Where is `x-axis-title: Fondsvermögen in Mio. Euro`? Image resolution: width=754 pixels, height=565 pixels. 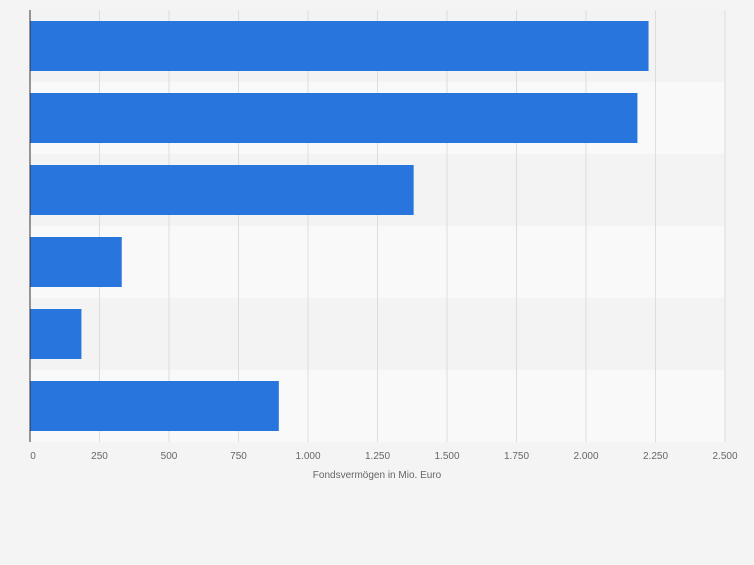 x-axis-title: Fondsvermögen in Mio. Euro is located at coordinates (377, 475).